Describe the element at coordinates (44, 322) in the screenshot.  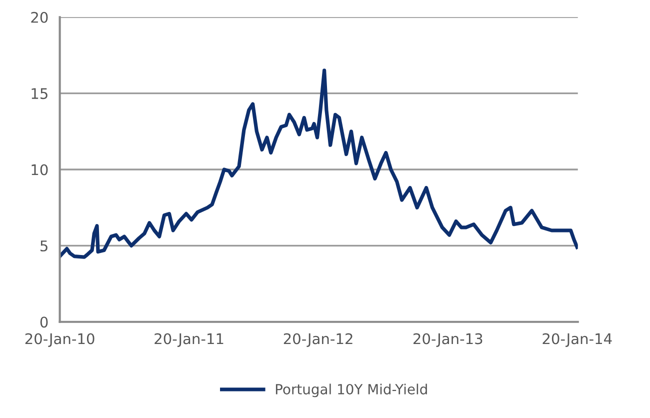
I see `y-tick-label: 0` at that location.